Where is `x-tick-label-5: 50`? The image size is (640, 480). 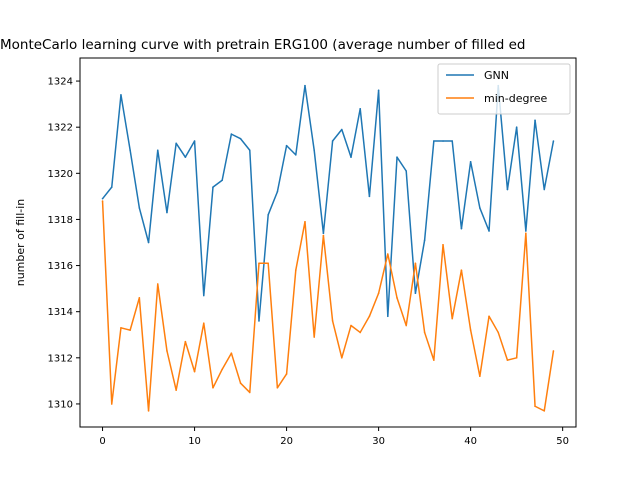 x-tick-label-5: 50 is located at coordinates (562, 441).